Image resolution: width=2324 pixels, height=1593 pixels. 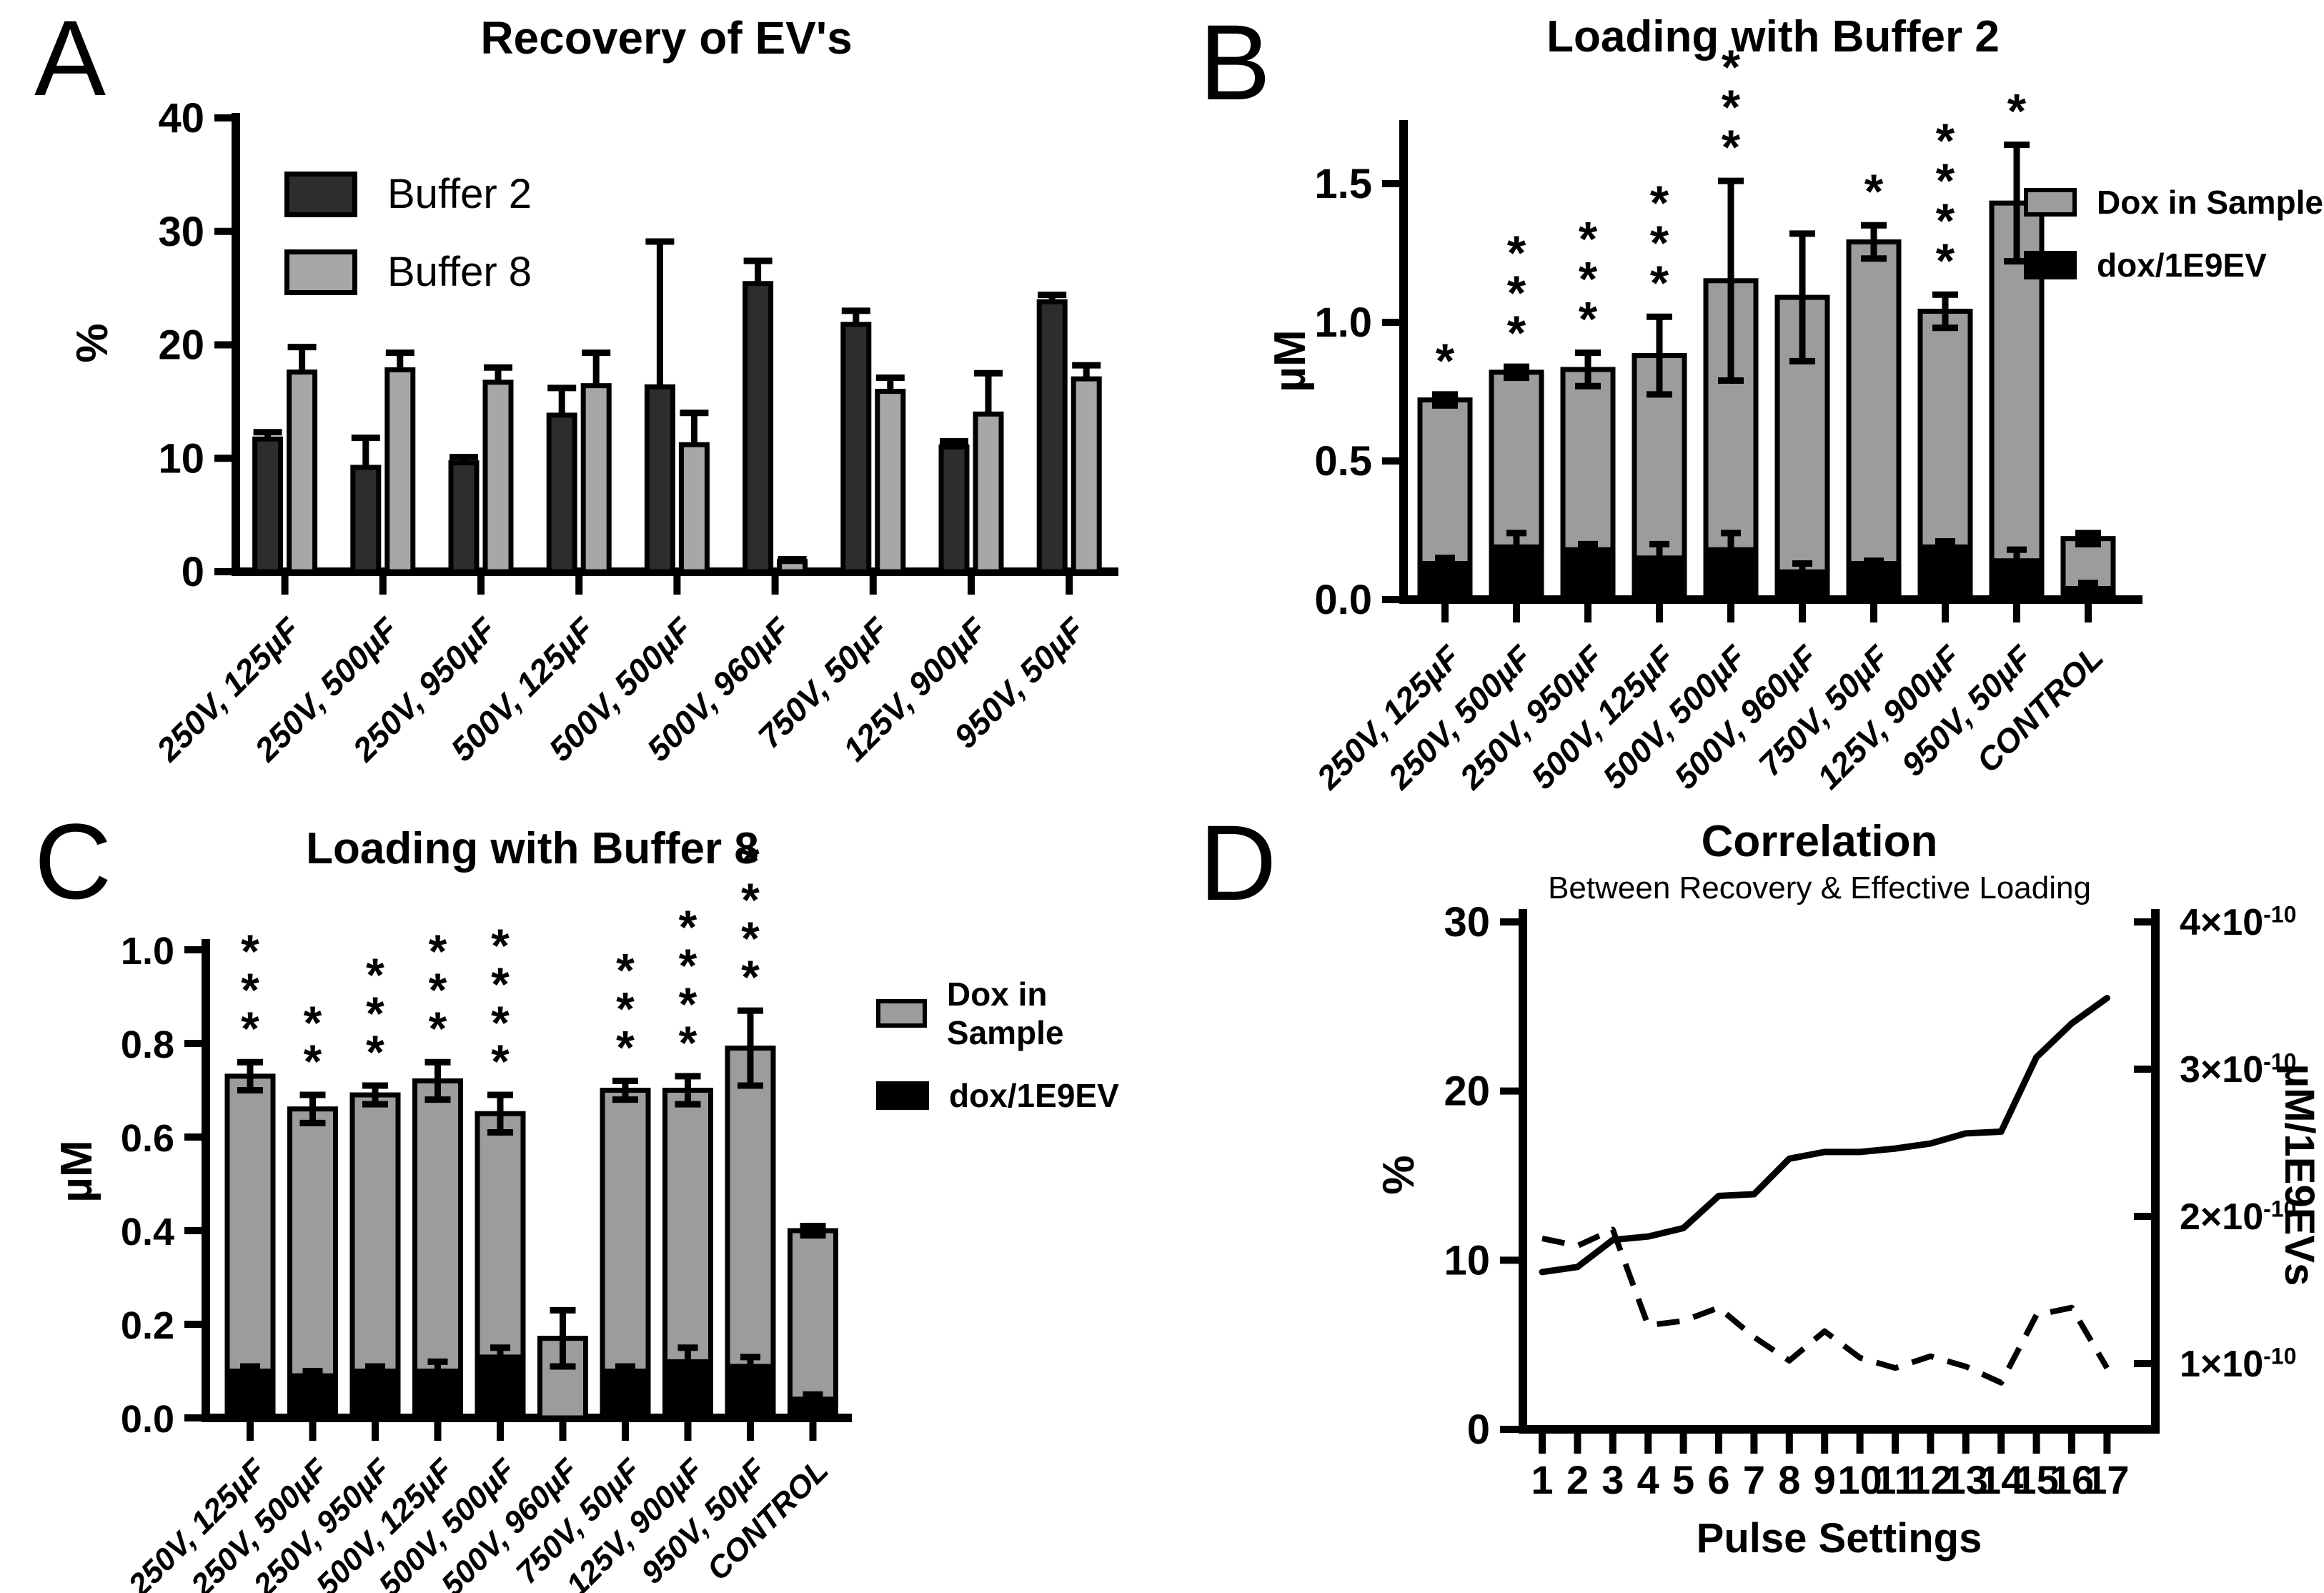 What do you see at coordinates (1819, 887) in the screenshot?
I see `panel-d-subtitle: Between Recovery & Effective Loading` at bounding box center [1819, 887].